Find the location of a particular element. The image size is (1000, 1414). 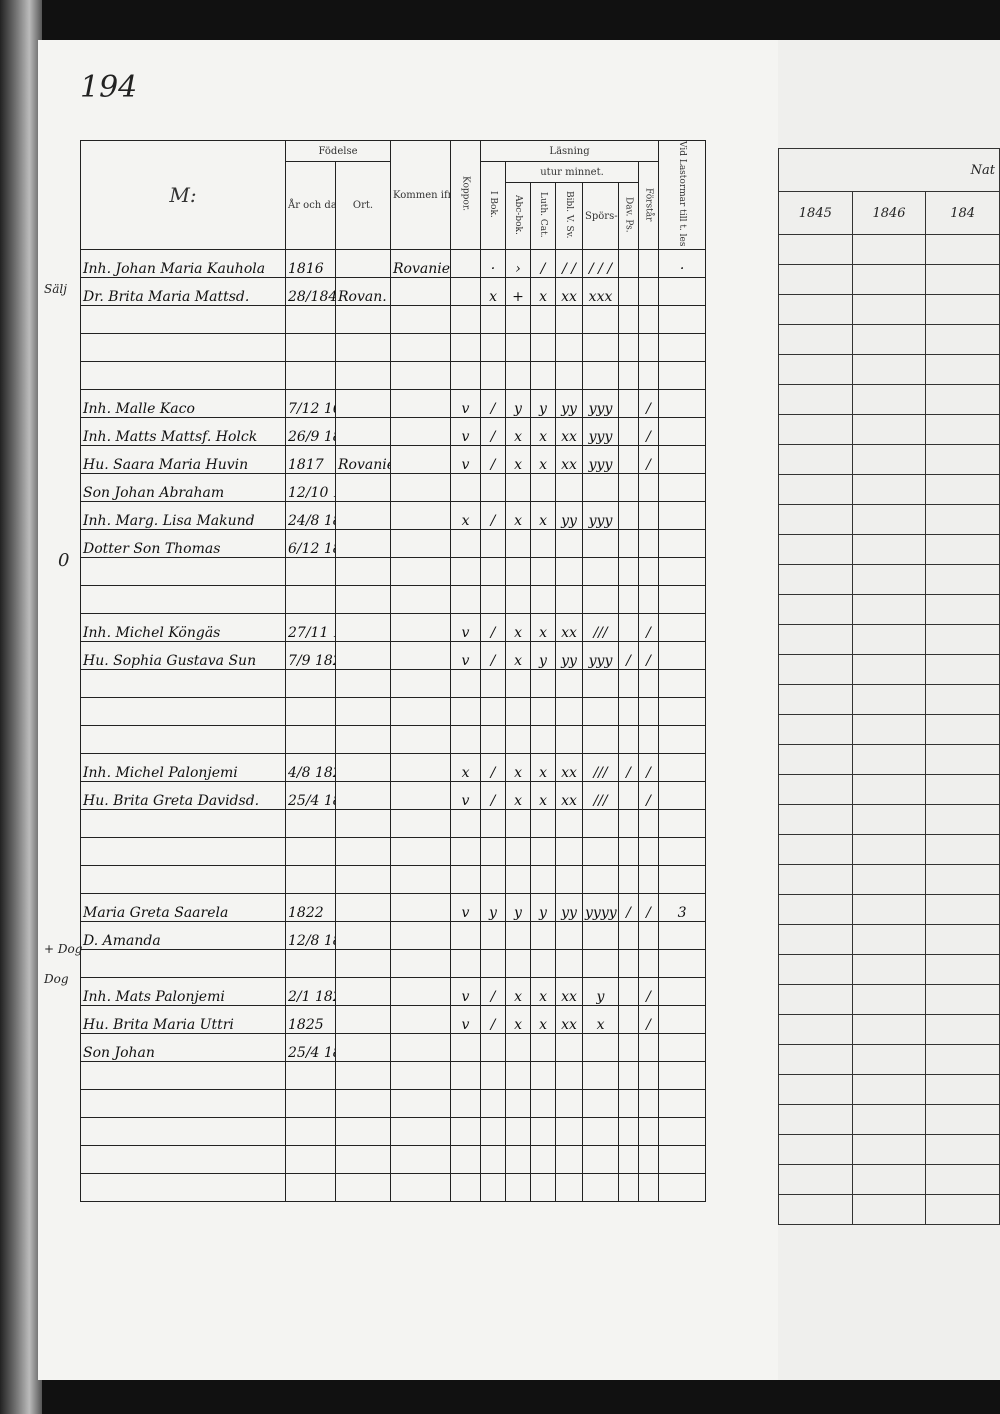

birth-date: 27/11 1815 is located at coordinates (310, 628).